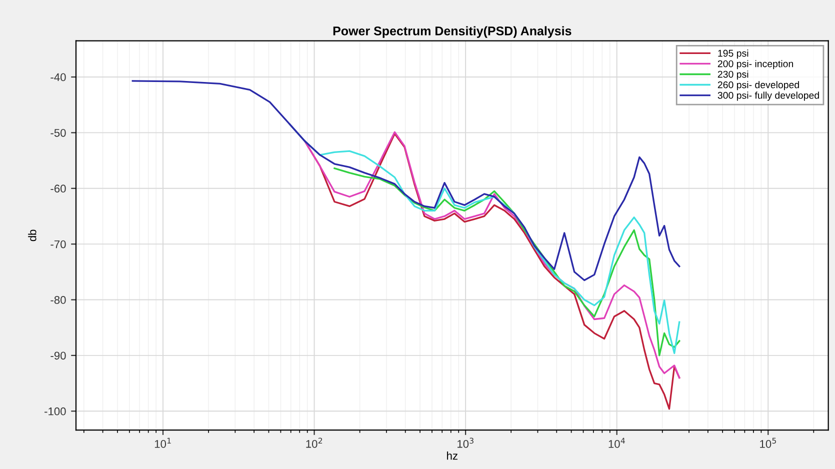 The height and width of the screenshot is (469, 835). Describe the element at coordinates (616, 443) in the screenshot. I see `x-tick-label: 10$^{4}$` at that location.